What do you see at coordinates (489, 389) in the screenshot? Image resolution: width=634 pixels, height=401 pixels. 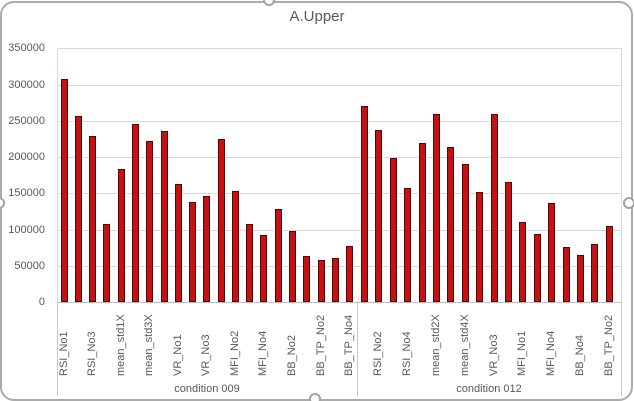 I see `condition-group-label: condition 012` at bounding box center [489, 389].